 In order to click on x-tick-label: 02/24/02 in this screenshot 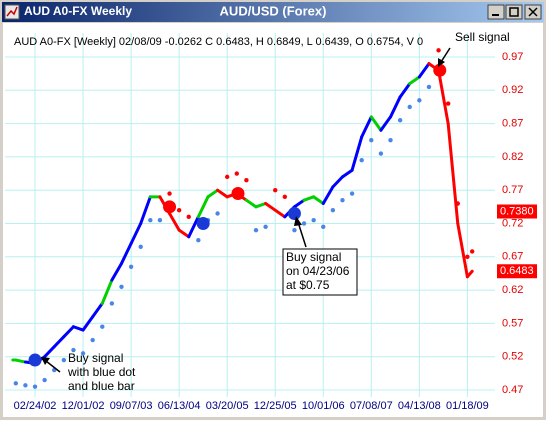, I will do `click(35, 406)`.